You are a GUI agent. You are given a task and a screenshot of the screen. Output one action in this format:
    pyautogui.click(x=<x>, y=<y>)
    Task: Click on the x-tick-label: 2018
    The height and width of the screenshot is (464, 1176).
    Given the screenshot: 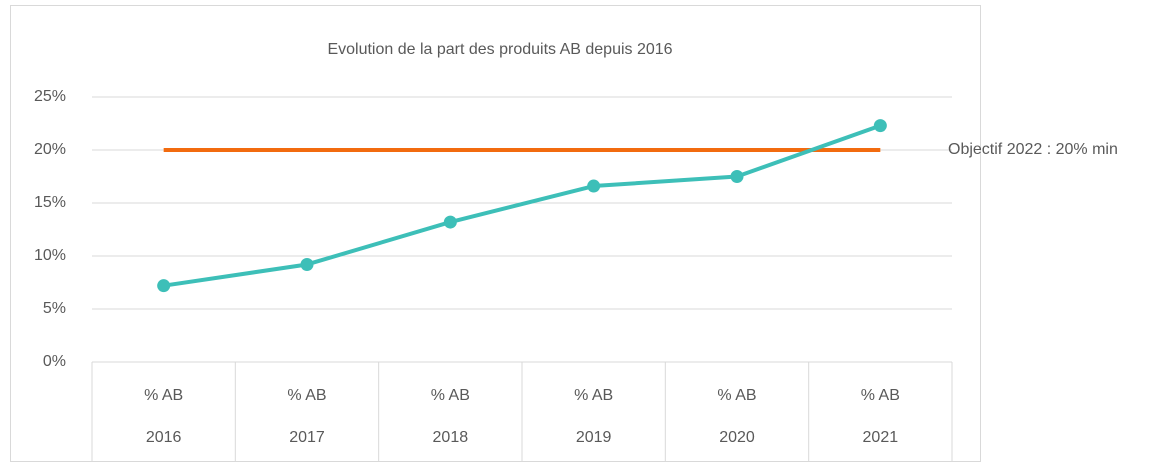 What is the action you would take?
    pyautogui.click(x=451, y=437)
    